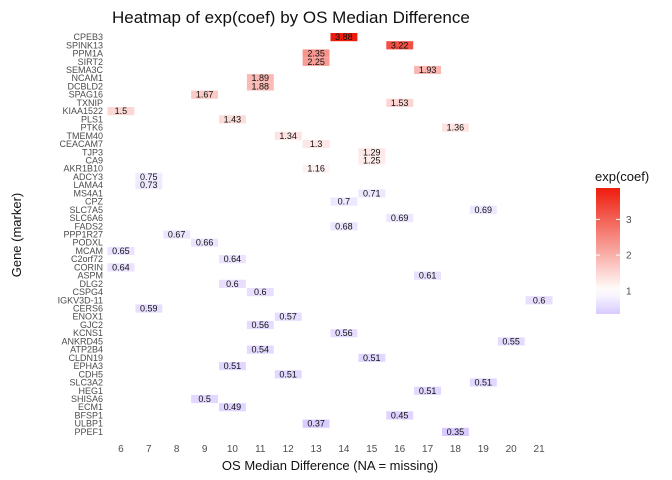  Describe the element at coordinates (87, 317) in the screenshot. I see `y-tick-label: ENOX1` at that location.